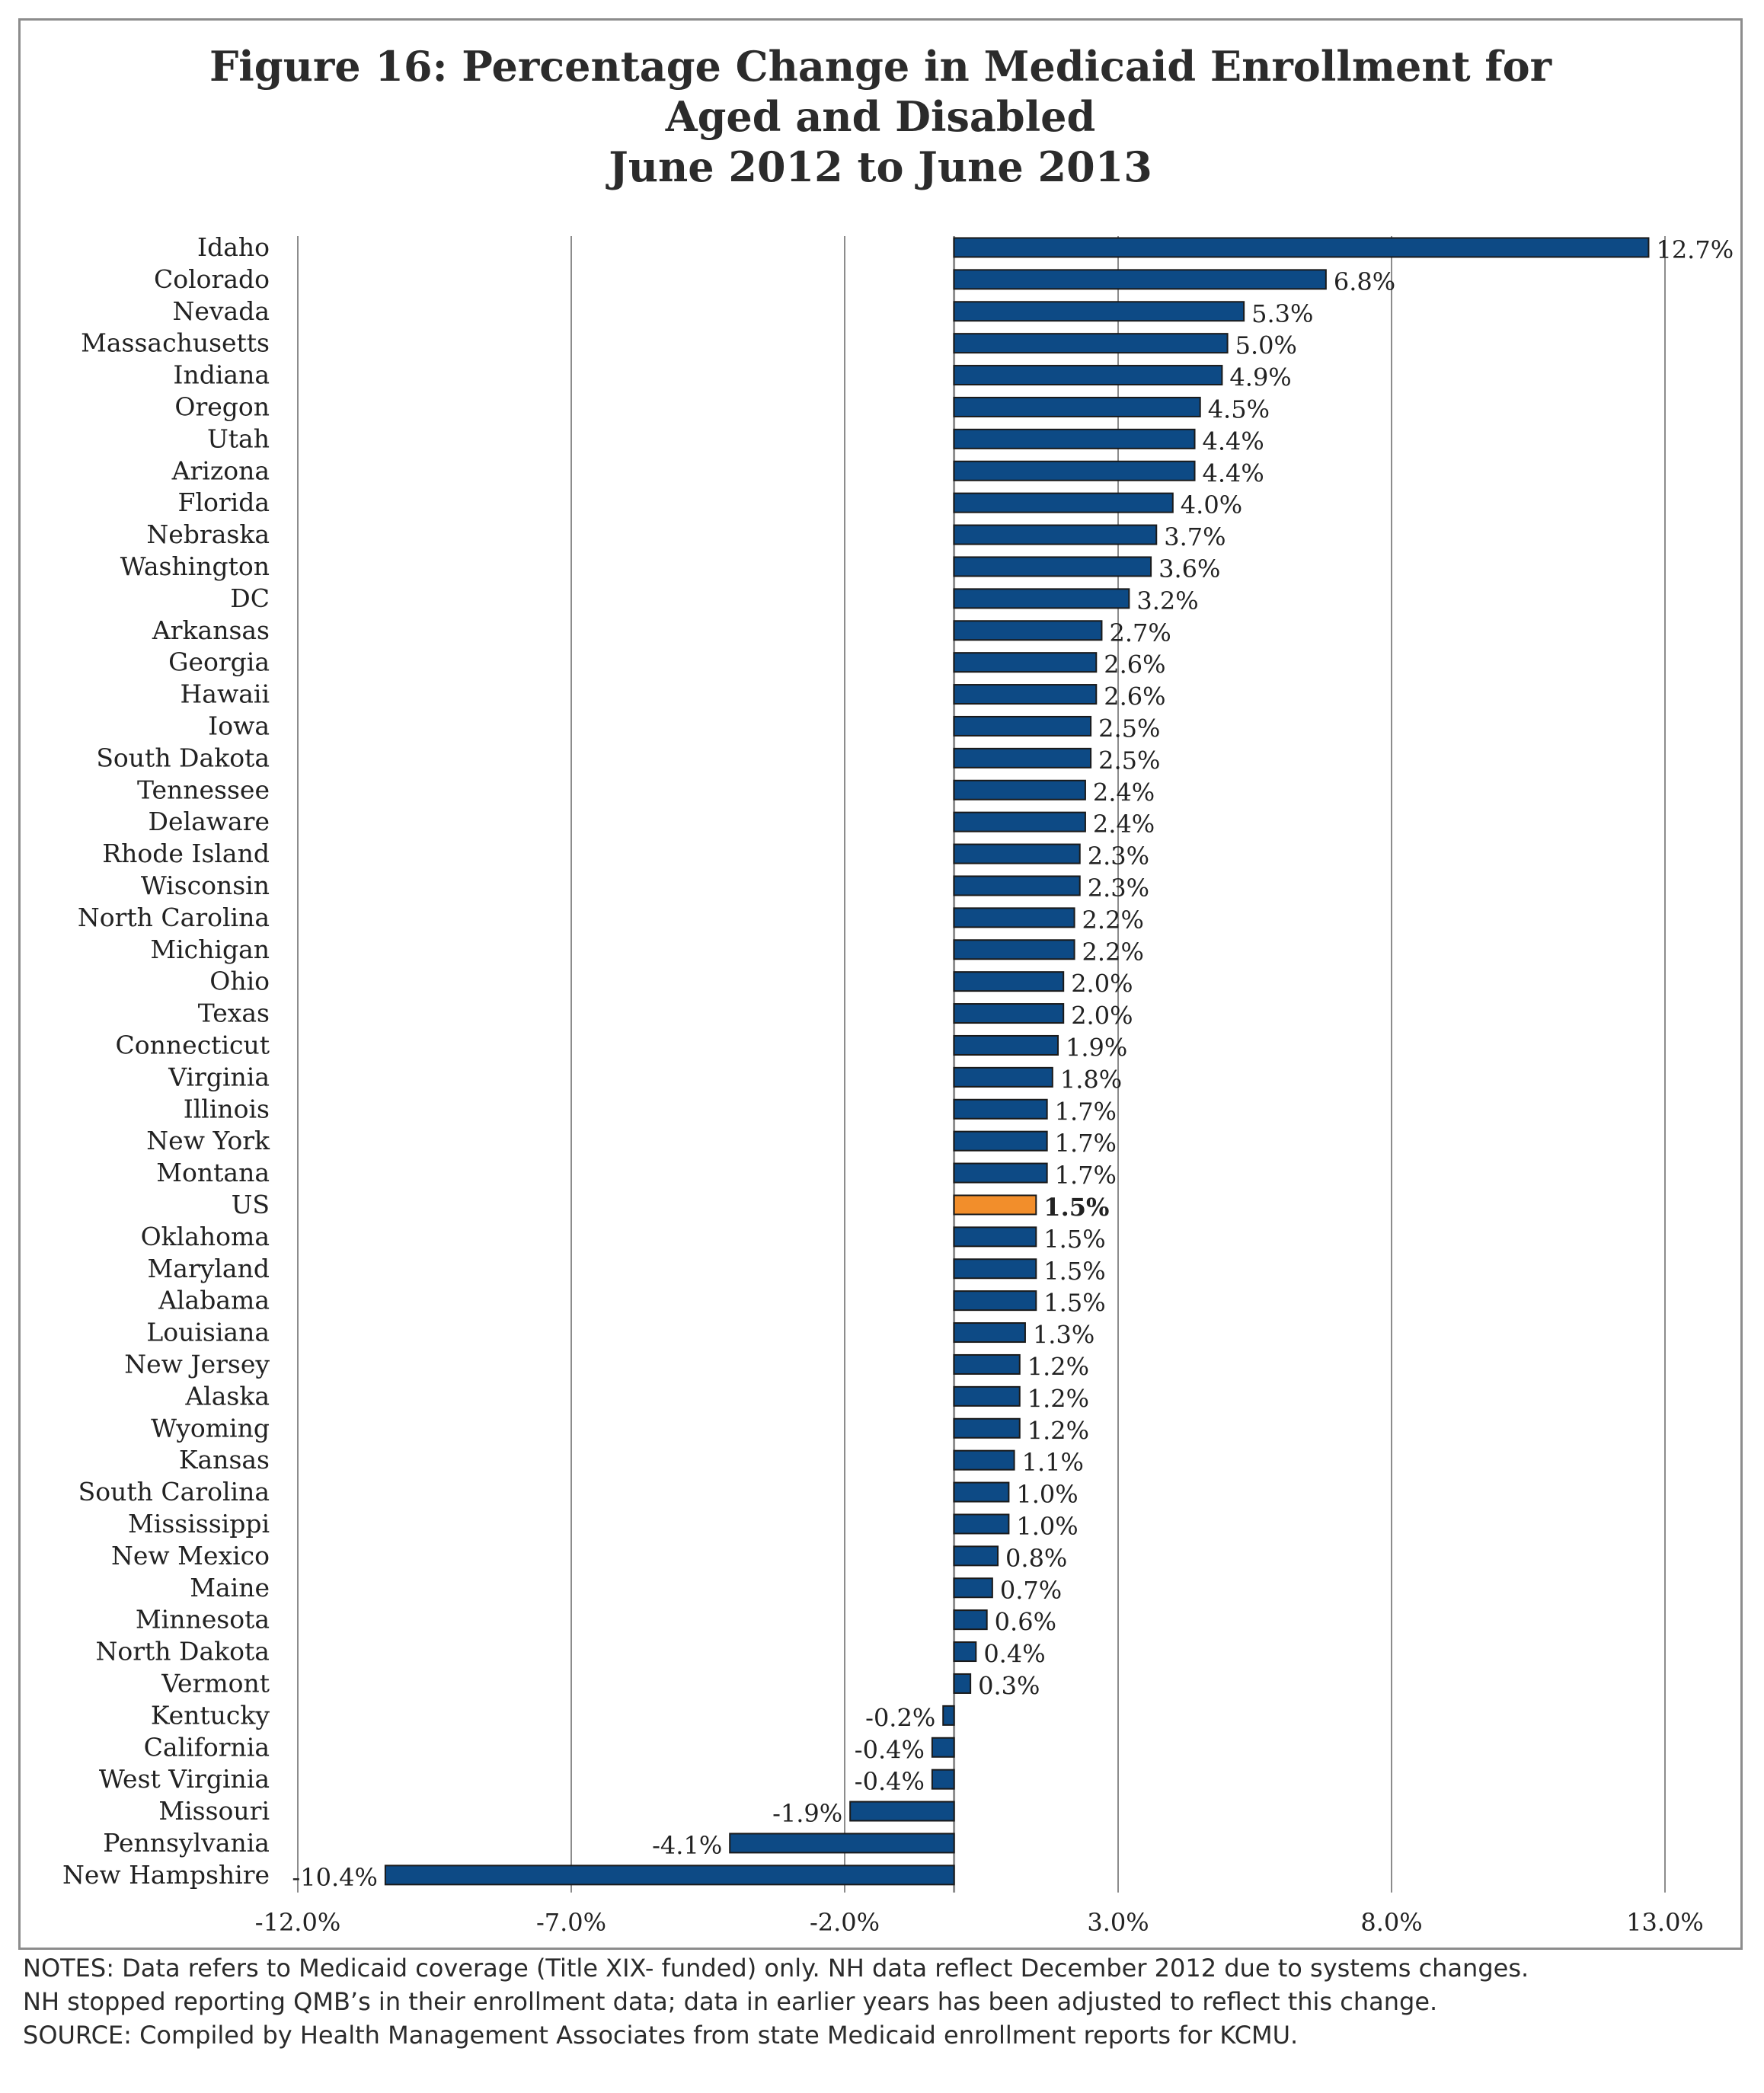  Describe the element at coordinates (976, 1556) in the screenshot. I see `bar-new-mexico` at that location.